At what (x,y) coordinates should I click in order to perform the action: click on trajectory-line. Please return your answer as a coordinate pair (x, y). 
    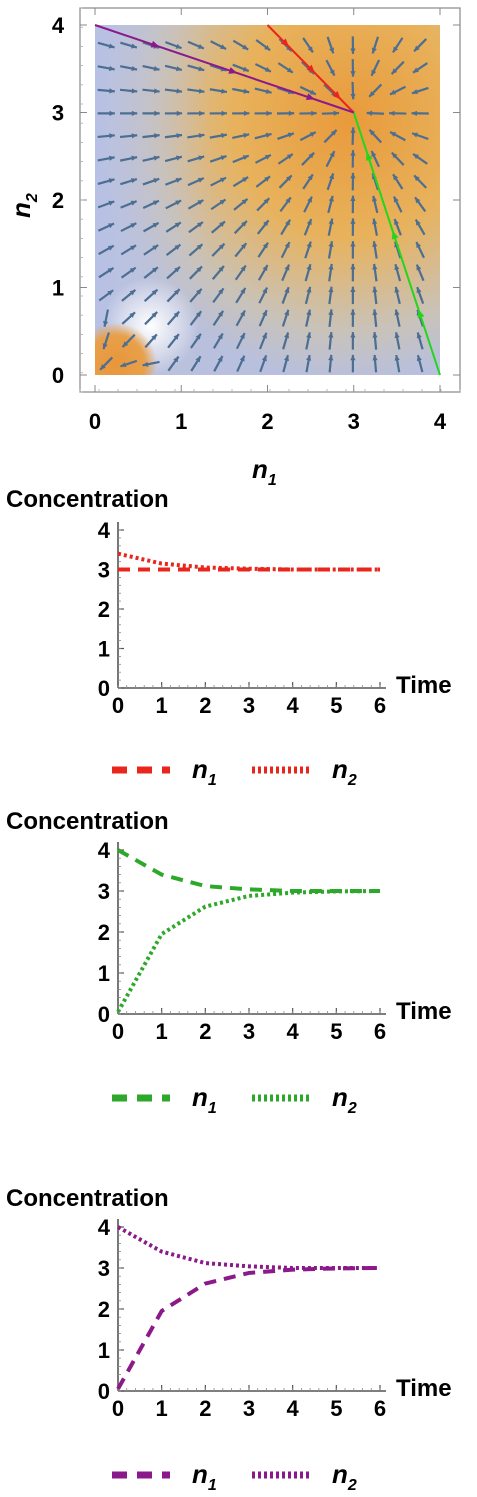
    Looking at the image, I should click on (310, 69).